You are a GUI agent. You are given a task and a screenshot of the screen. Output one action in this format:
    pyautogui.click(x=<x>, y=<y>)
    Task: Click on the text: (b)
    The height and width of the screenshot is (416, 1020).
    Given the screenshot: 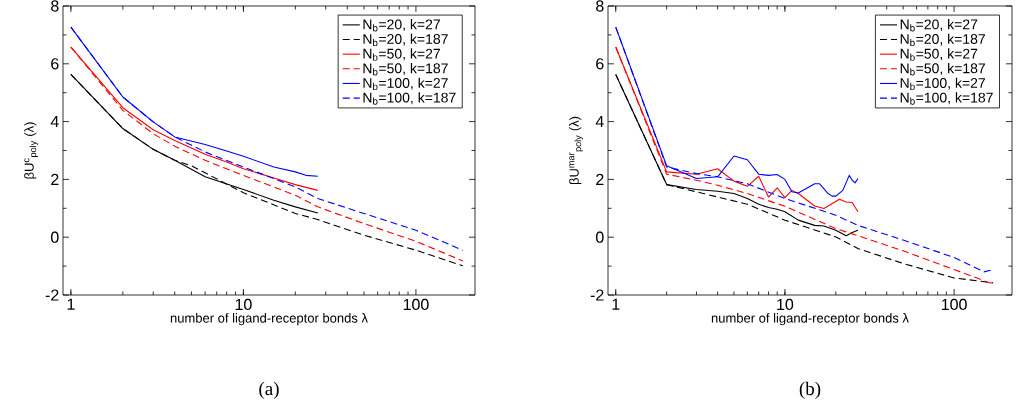 What is the action you would take?
    pyautogui.click(x=810, y=390)
    